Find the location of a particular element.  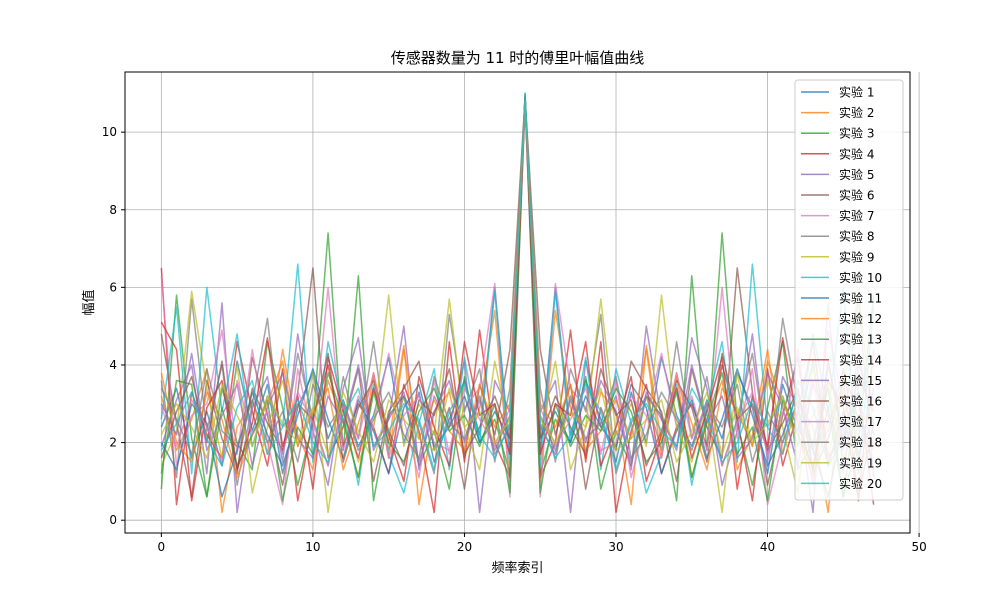

legend-entry: 实验 2 is located at coordinates (856, 112).